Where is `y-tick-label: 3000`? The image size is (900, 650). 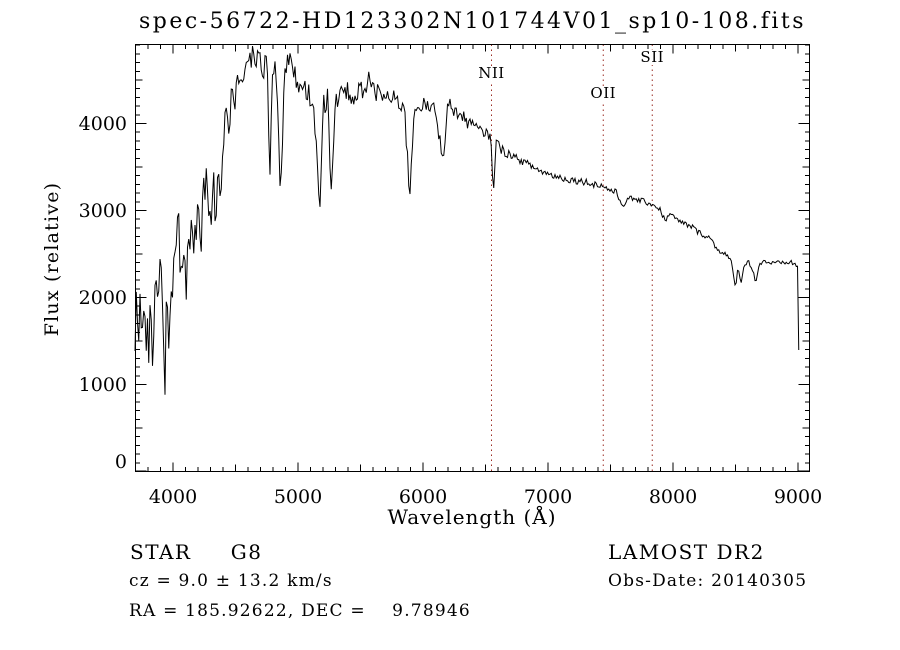
y-tick-label: 3000 is located at coordinates (102, 210).